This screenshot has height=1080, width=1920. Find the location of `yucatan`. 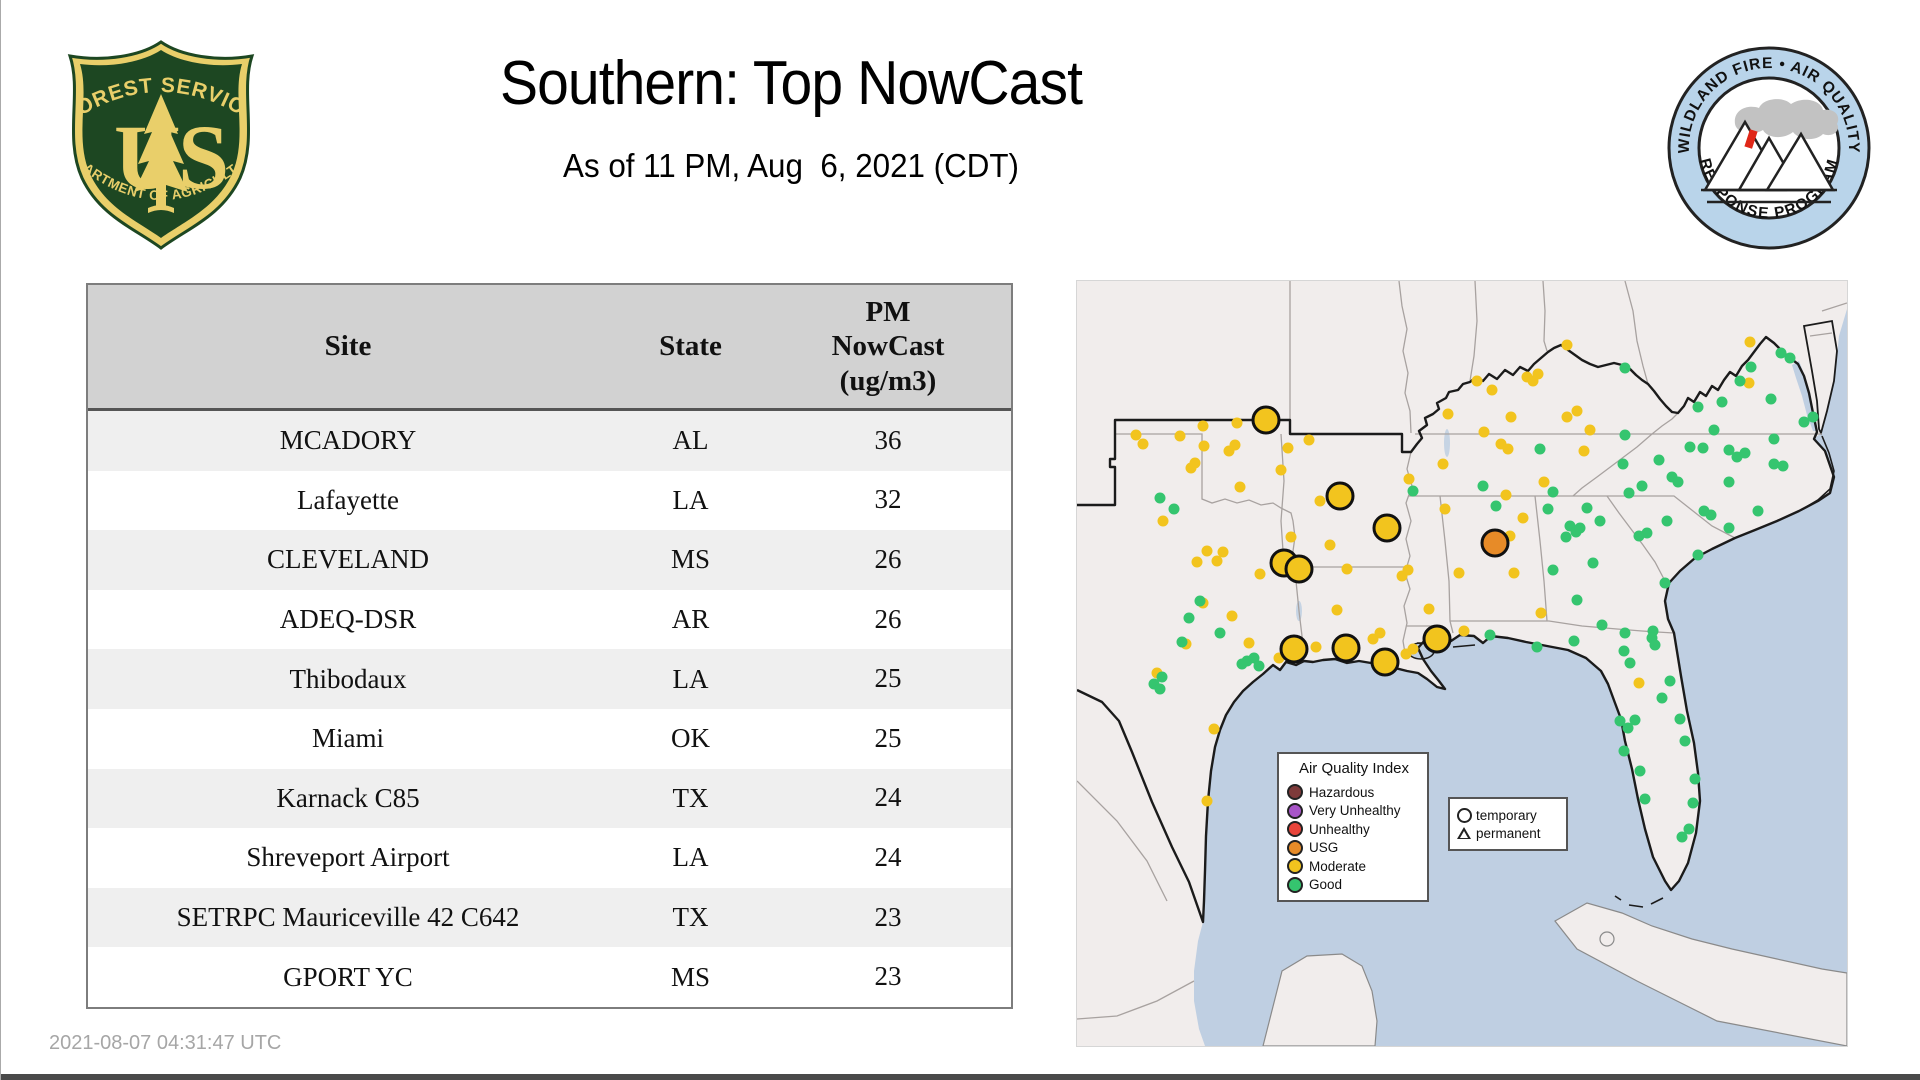

yucatan is located at coordinates (1320, 1000).